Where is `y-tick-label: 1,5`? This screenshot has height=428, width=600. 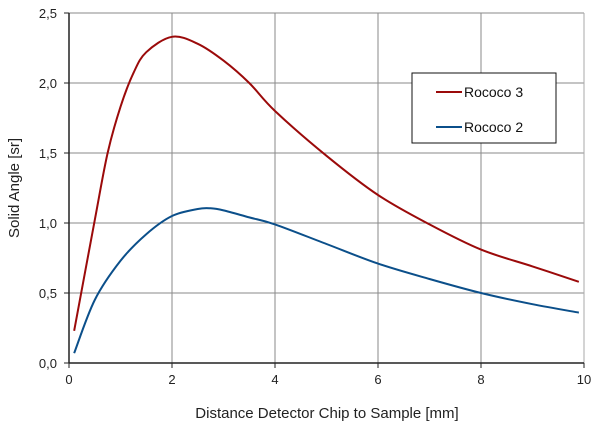
y-tick-label: 1,5 is located at coordinates (48, 153).